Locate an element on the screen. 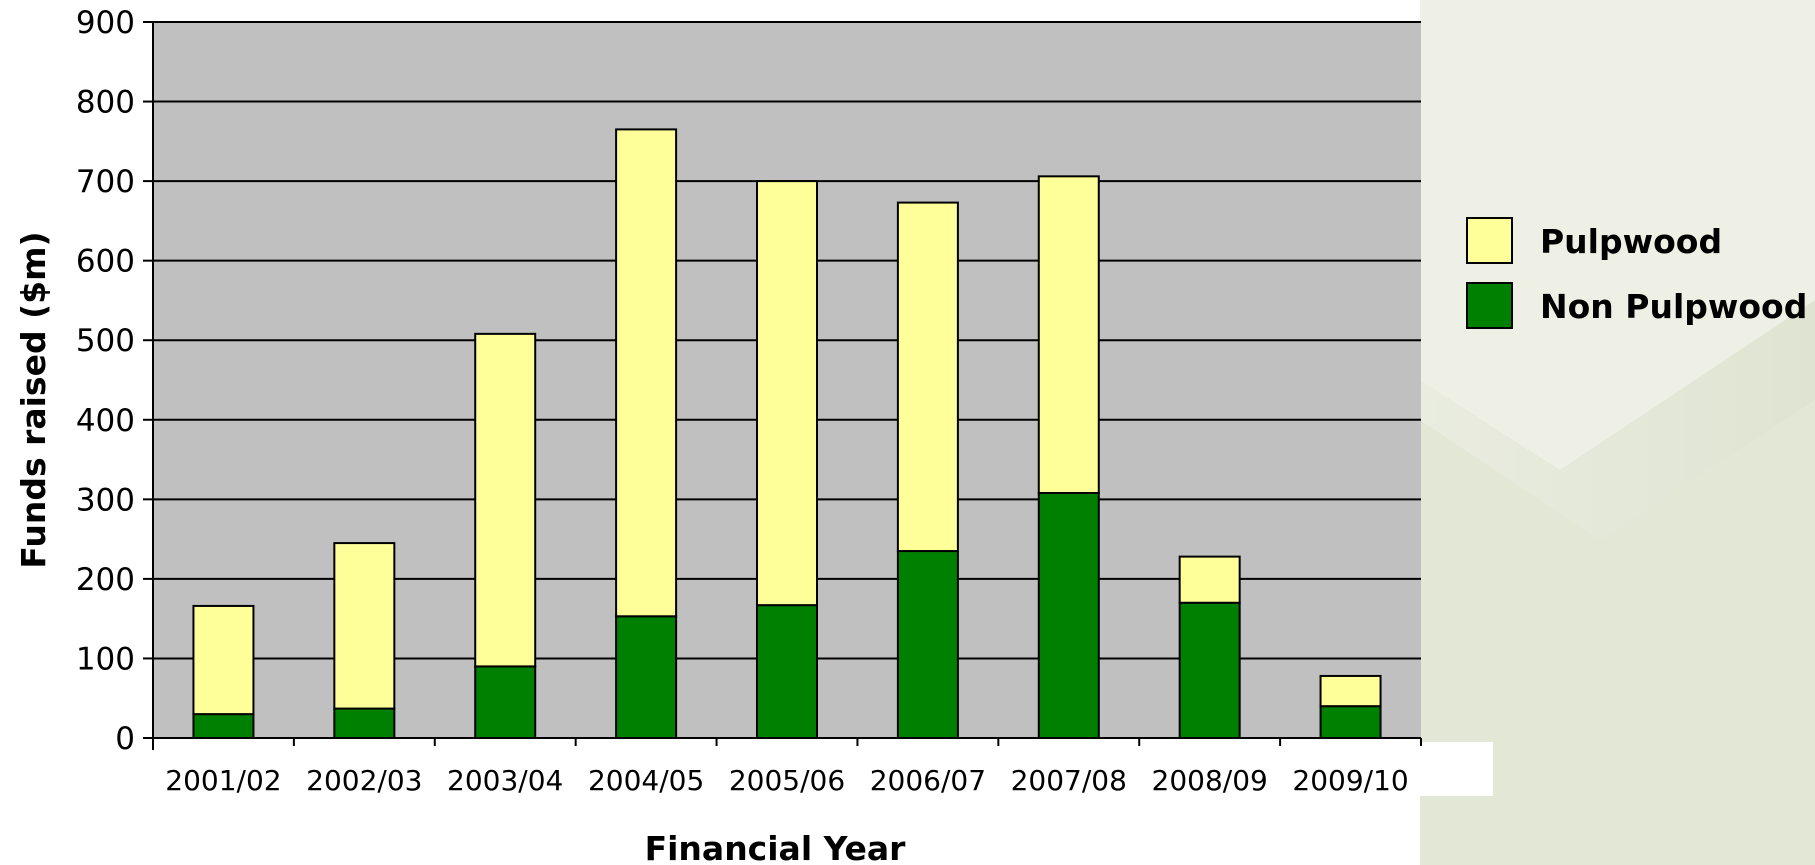  y-tick-label: 800 is located at coordinates (105, 103).